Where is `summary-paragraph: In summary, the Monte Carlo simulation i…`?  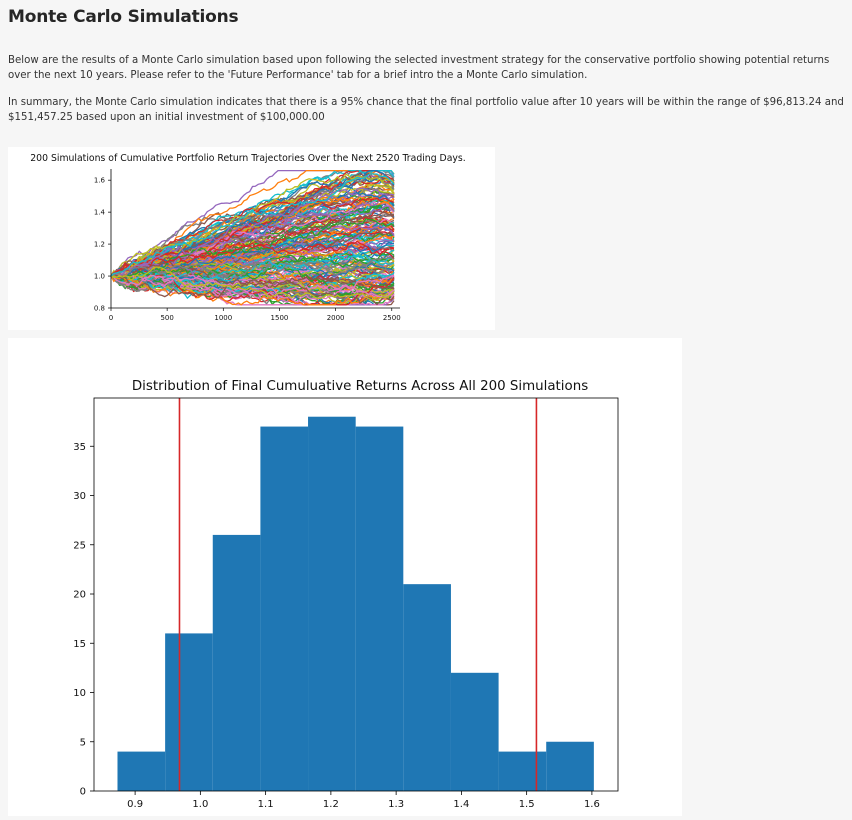 summary-paragraph: In summary, the Monte Carlo simulation i… is located at coordinates (426, 110).